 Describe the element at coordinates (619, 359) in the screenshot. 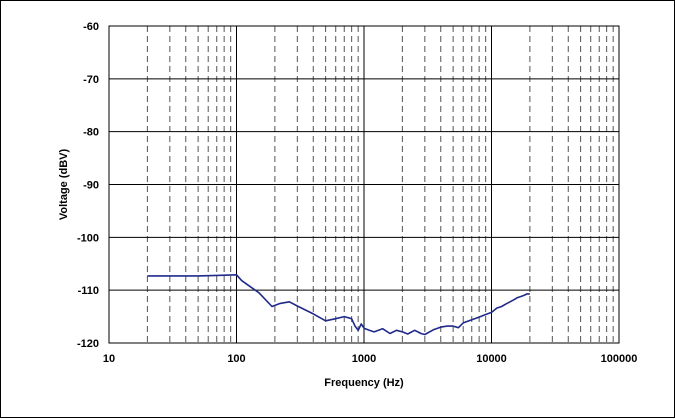

I see `x-tick-label: 100000` at that location.